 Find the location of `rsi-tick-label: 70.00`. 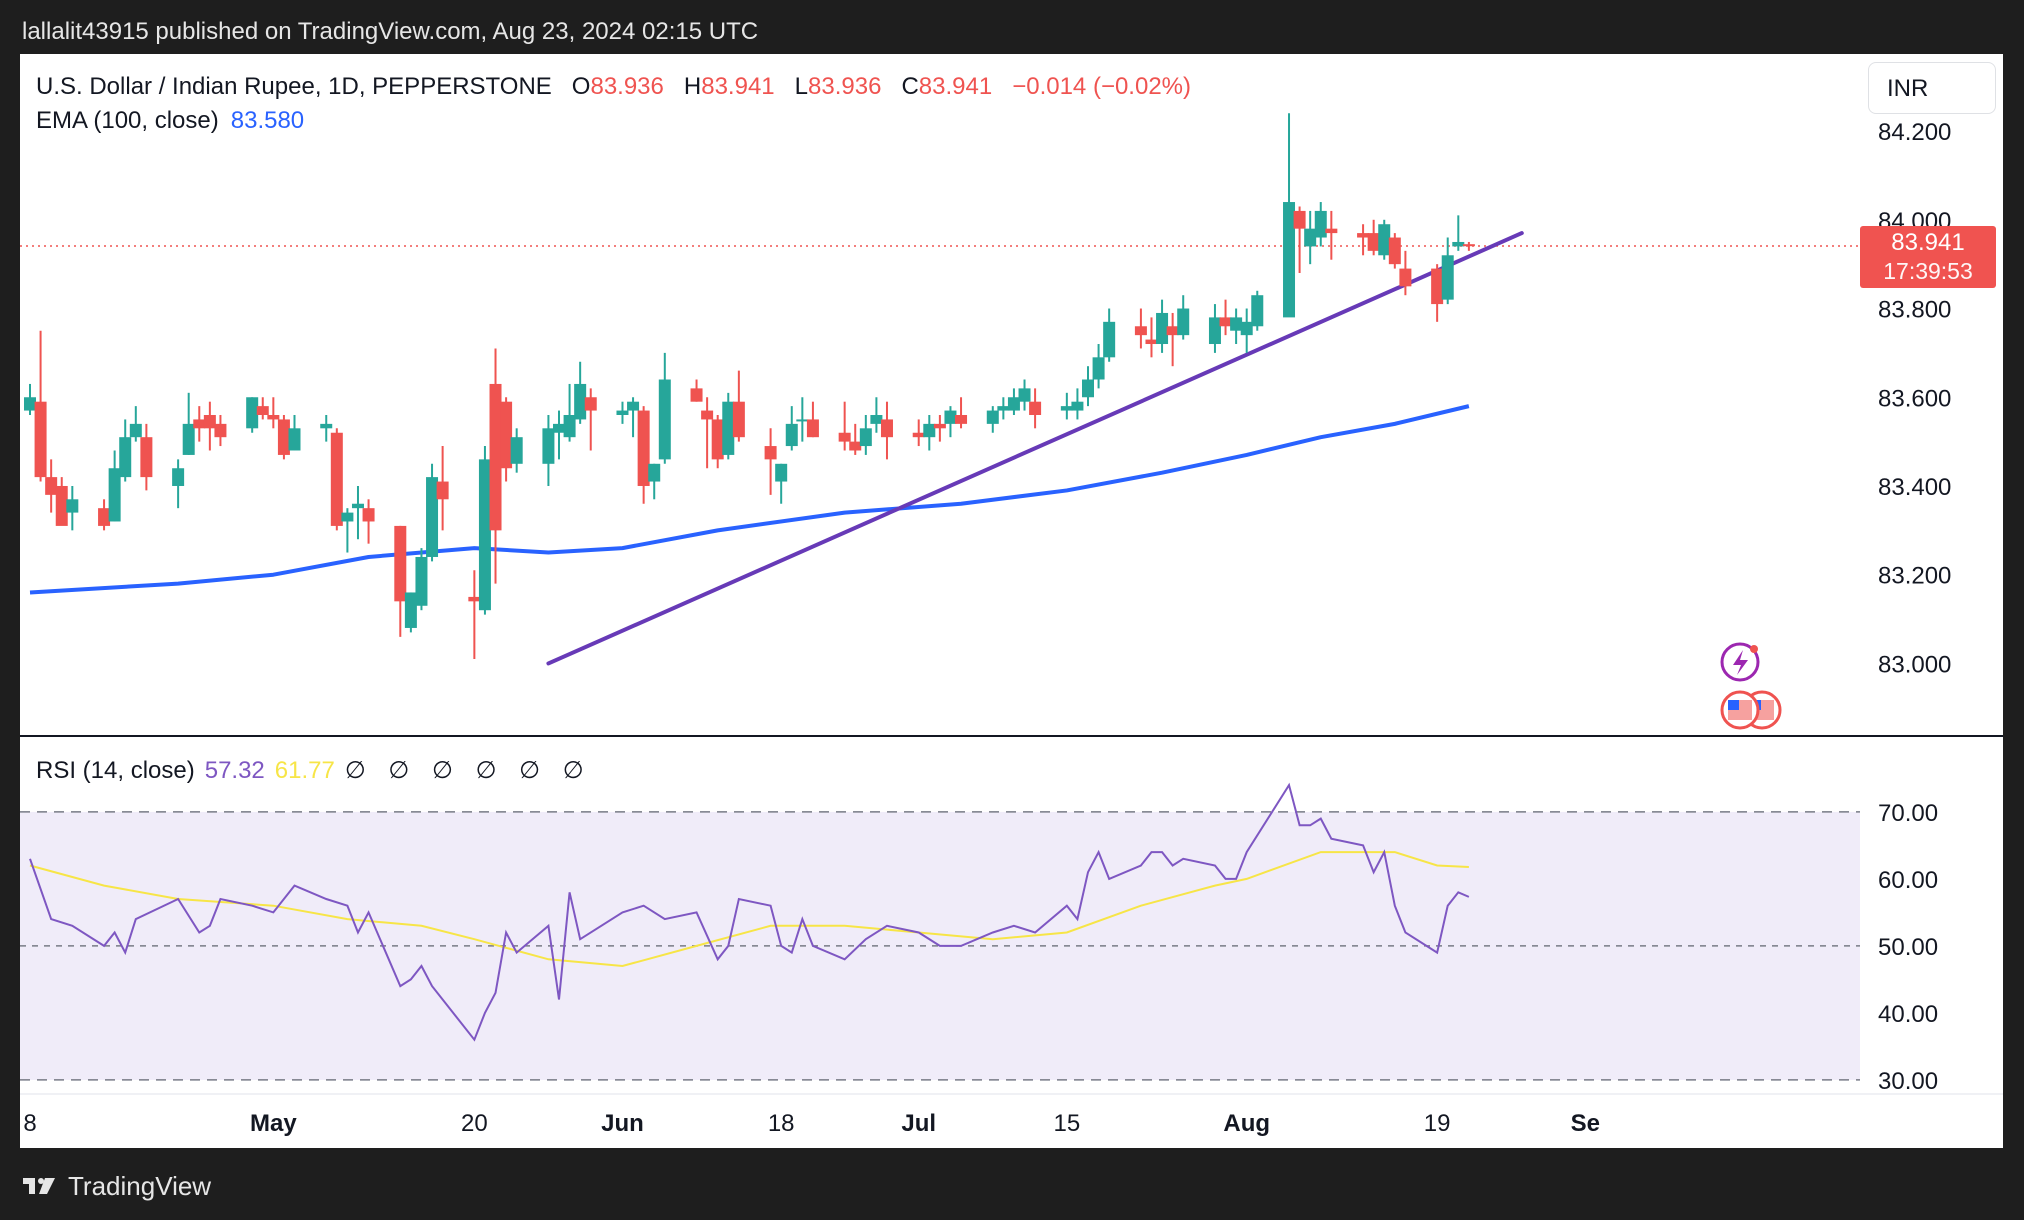

rsi-tick-label: 70.00 is located at coordinates (1908, 813).